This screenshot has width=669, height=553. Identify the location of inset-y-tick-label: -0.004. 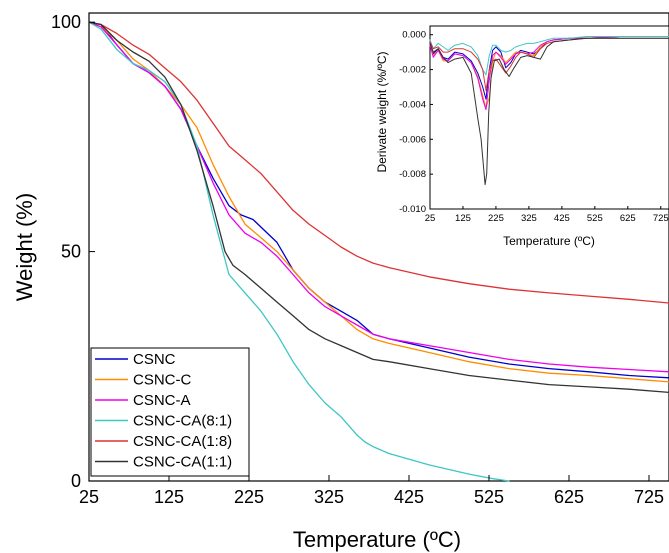
(412, 104).